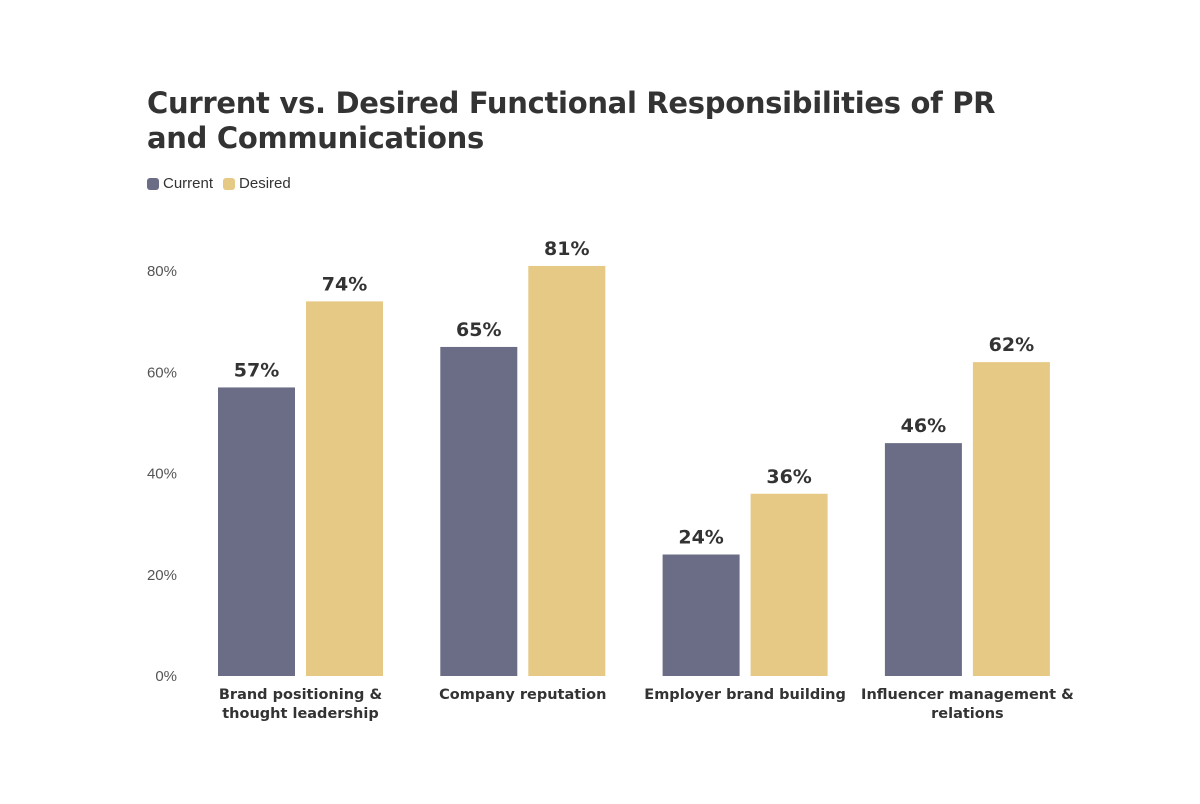  What do you see at coordinates (265, 183) in the screenshot?
I see `legend-label-desired: Desired` at bounding box center [265, 183].